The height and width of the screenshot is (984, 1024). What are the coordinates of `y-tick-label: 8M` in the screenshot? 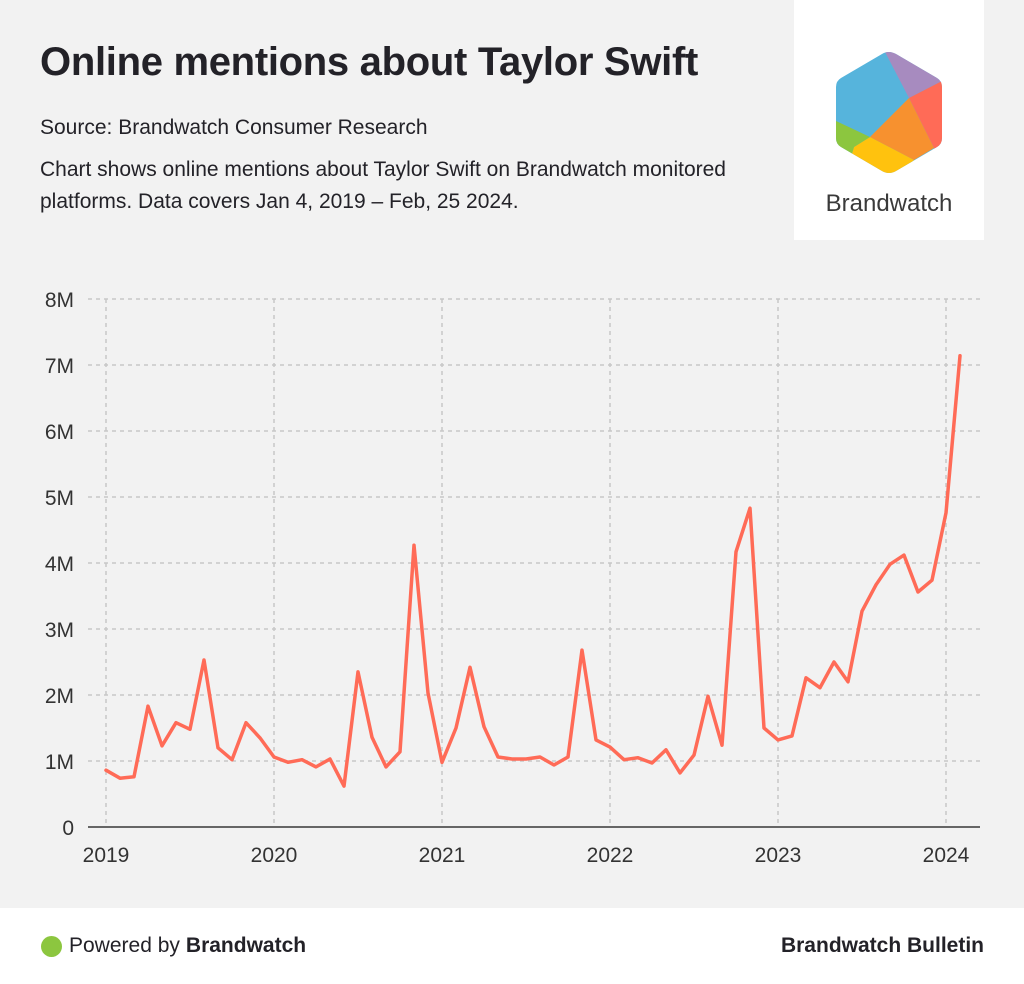 It's located at (59, 300).